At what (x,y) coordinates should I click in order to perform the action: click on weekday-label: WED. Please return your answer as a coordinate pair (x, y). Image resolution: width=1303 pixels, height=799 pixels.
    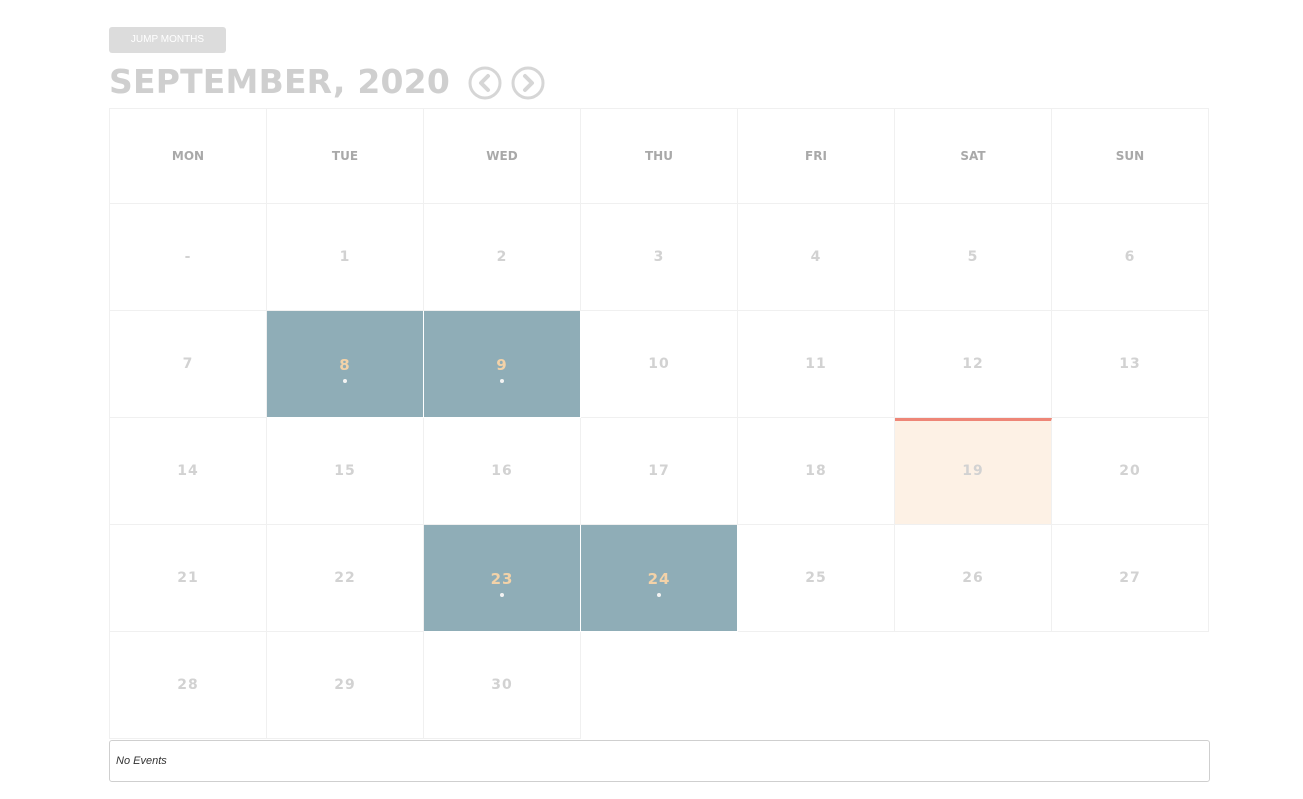
    Looking at the image, I should click on (502, 156).